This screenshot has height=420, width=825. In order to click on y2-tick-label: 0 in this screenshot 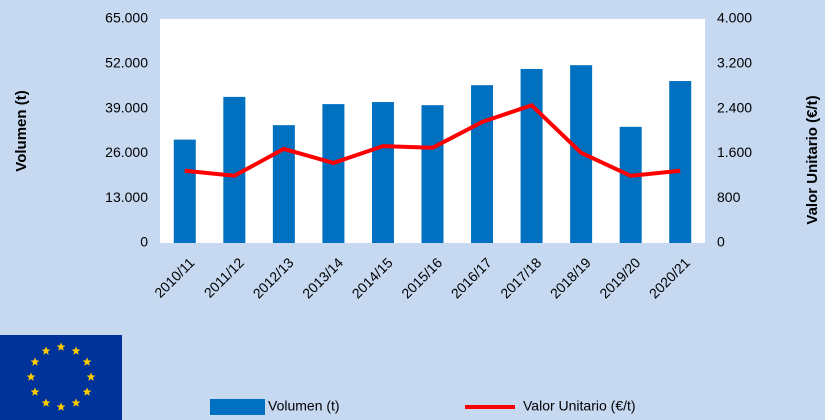, I will do `click(721, 242)`.